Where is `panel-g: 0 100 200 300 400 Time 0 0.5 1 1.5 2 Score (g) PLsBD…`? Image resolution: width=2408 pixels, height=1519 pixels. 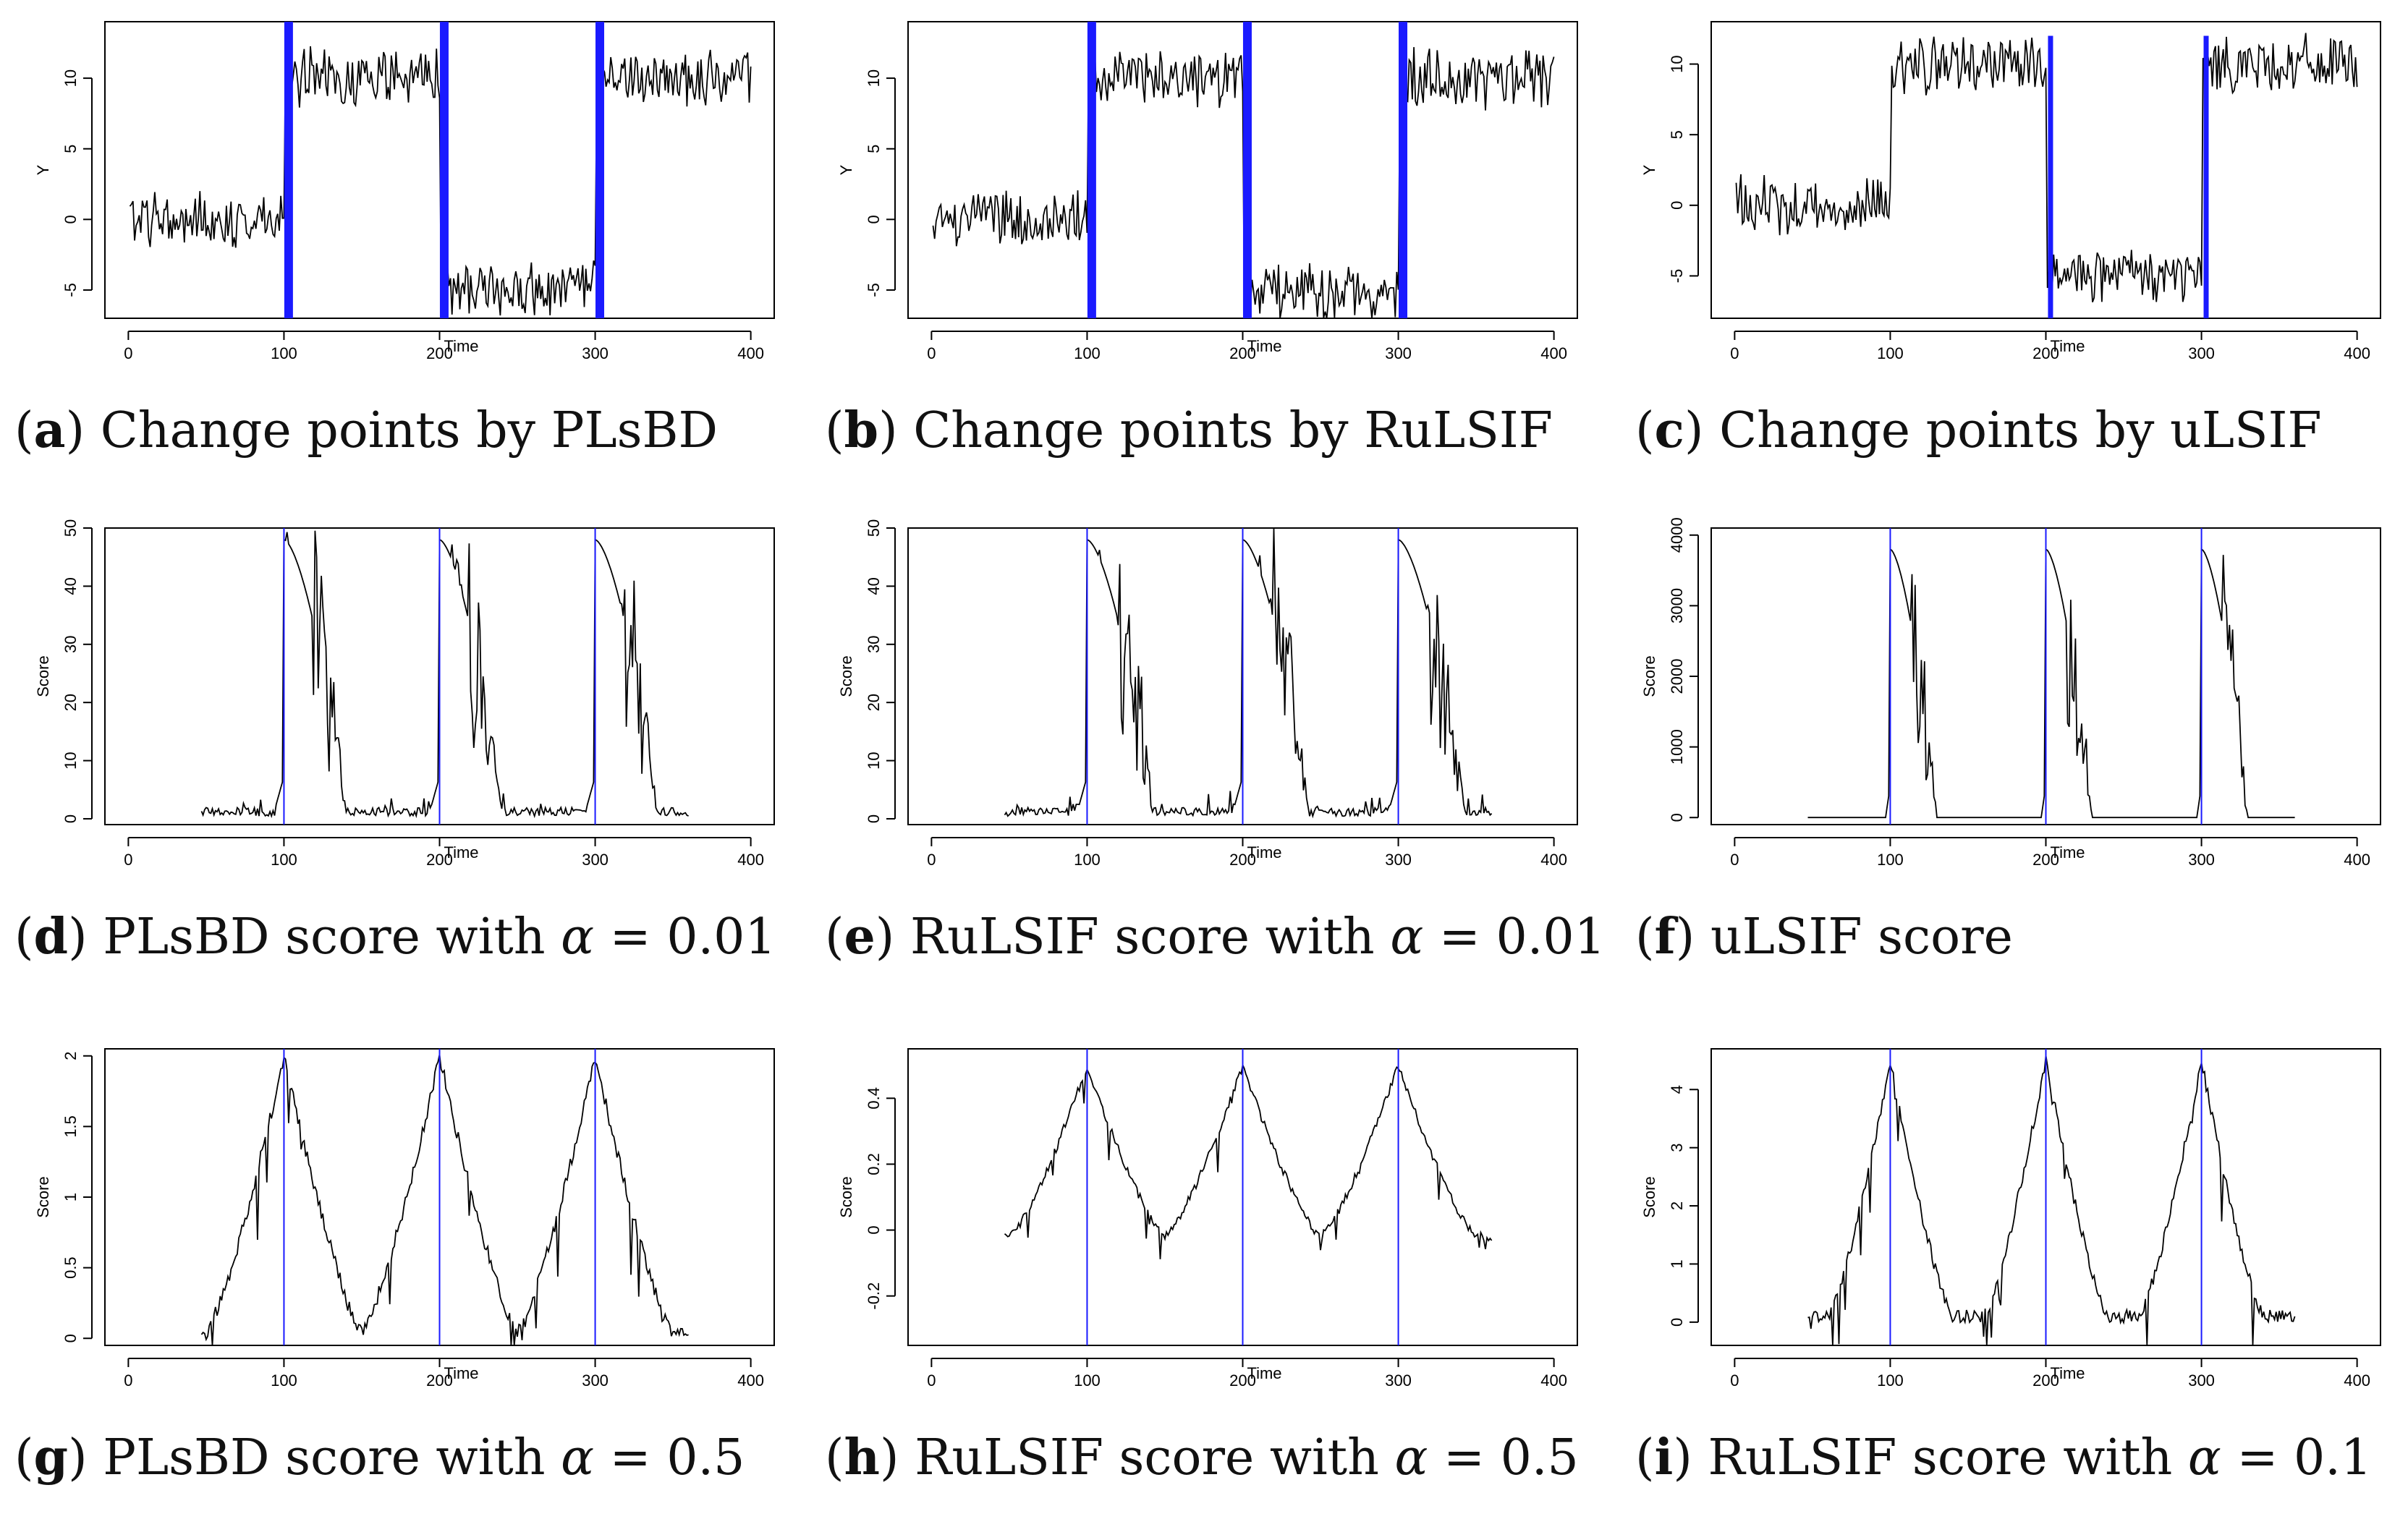
panel-g: 0 100 200 300 400 Time 0 0.5 1 1.5 2 Score (g) PLsBD… is located at coordinates (398, 1273).